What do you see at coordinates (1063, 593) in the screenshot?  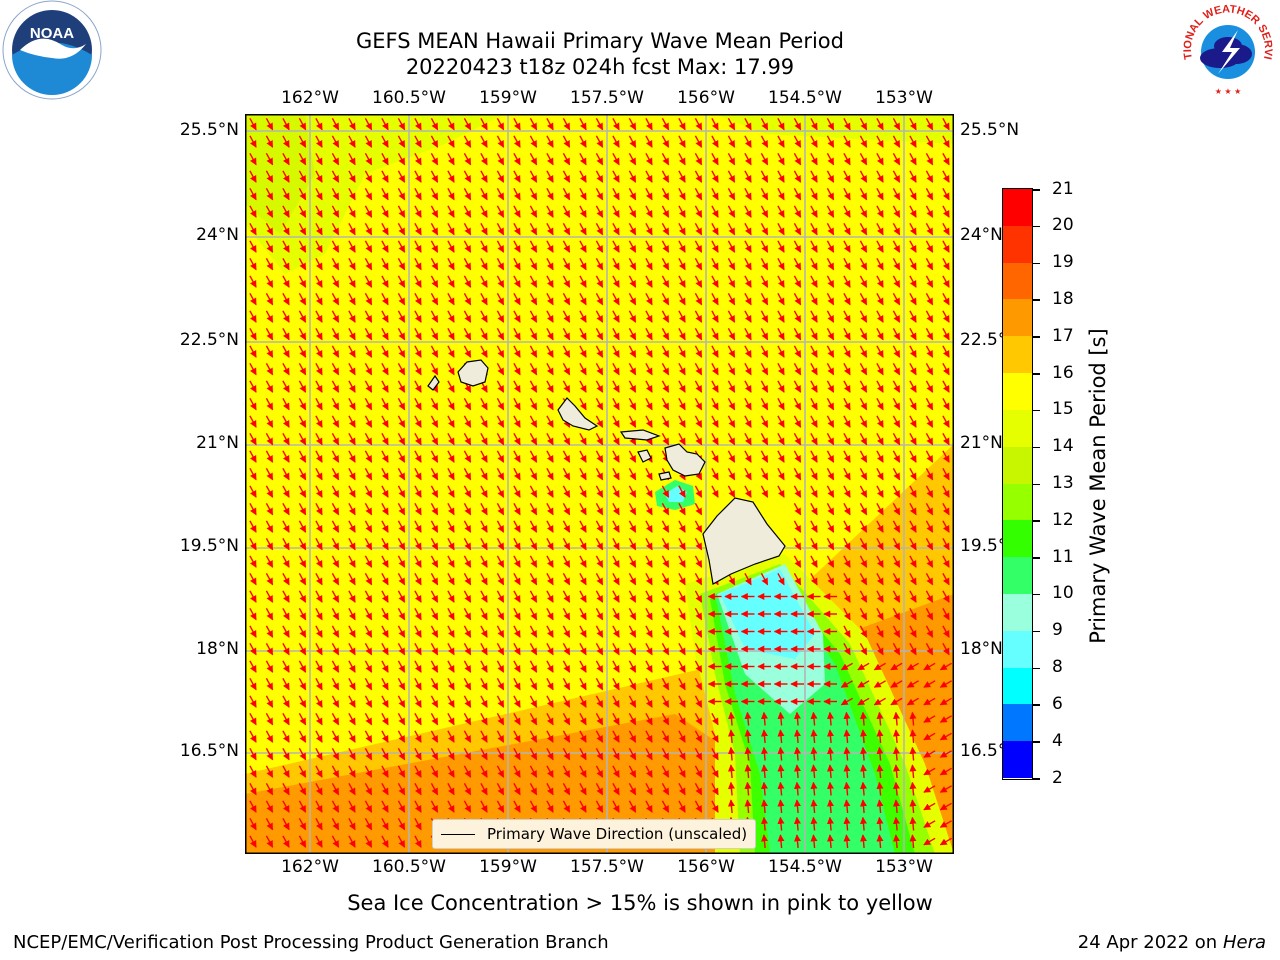 I see `colorbar-tick-label: 10` at bounding box center [1063, 593].